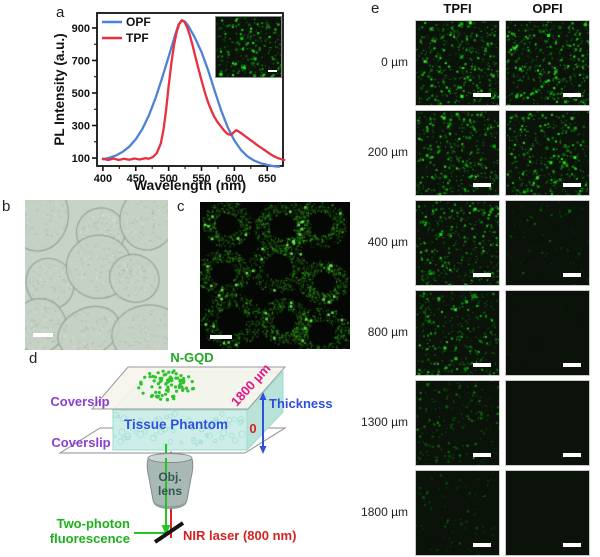 This screenshot has width=600, height=557. What do you see at coordinates (248, 47) in the screenshot?
I see `panel-a-inset-micrograph` at bounding box center [248, 47].